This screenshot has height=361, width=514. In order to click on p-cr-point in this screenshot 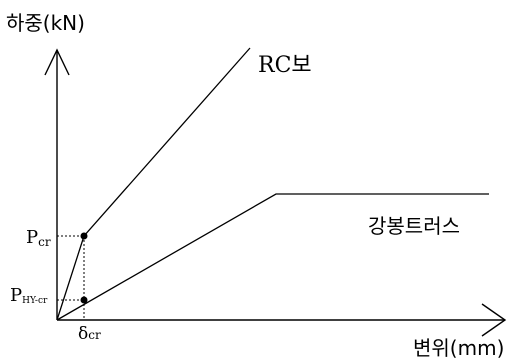, I will do `click(84, 236)`.